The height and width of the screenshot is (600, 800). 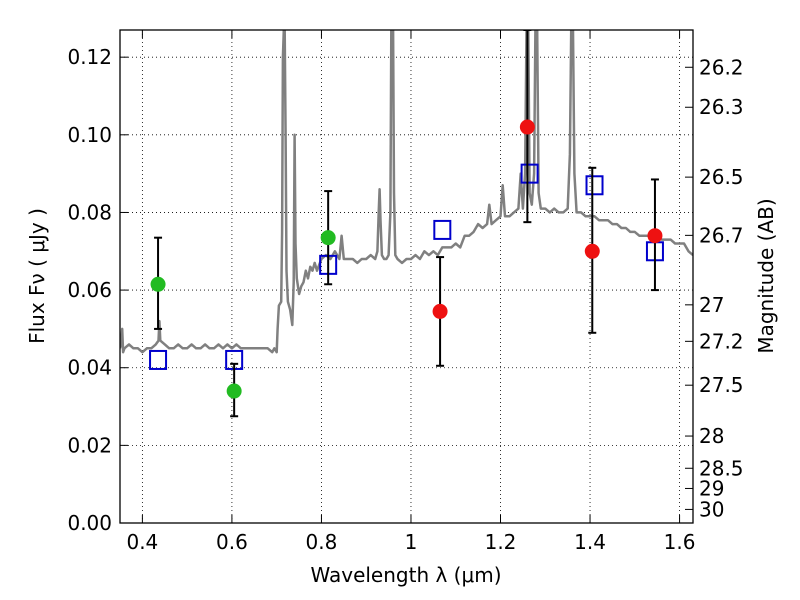 What do you see at coordinates (501, 542) in the screenshot?
I see `x-tick-label: 1.2` at bounding box center [501, 542].